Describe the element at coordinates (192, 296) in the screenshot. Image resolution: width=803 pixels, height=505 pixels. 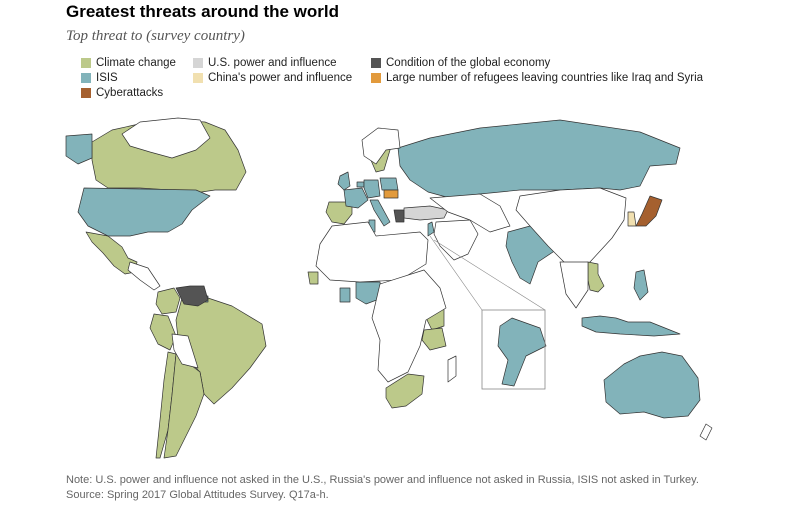
I see `country-venezuela` at that location.